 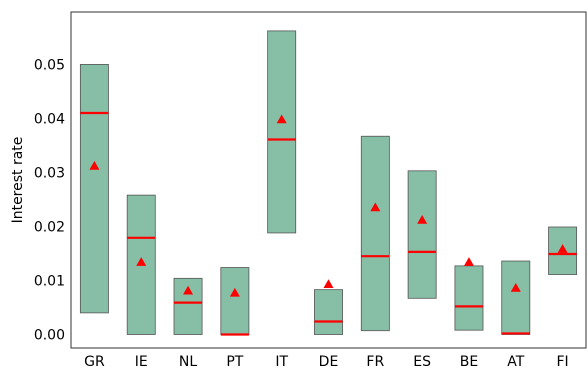 What do you see at coordinates (515, 361) in the screenshot?
I see `x-tick-label-at: AT` at bounding box center [515, 361].